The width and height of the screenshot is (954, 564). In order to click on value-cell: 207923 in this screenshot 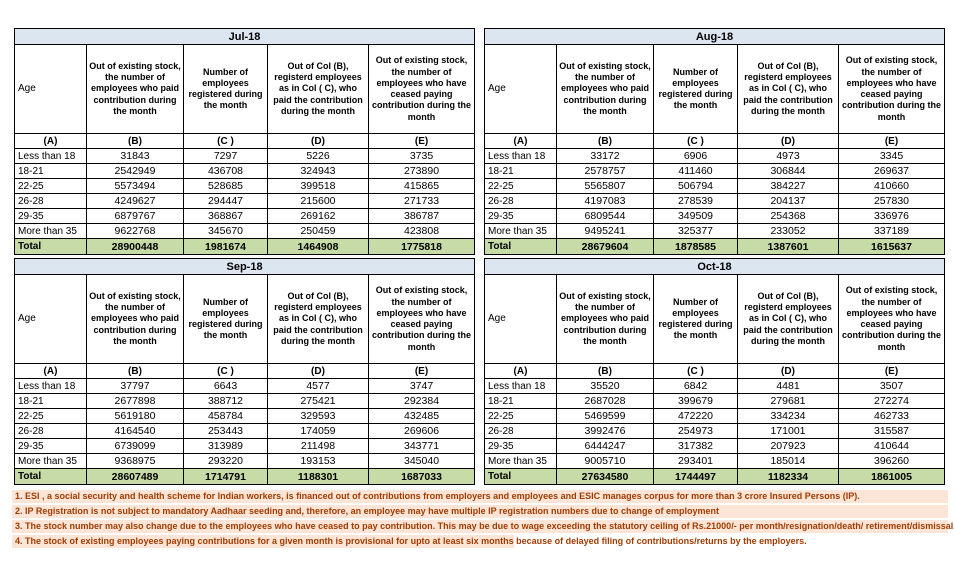, I will do `click(788, 446)`.